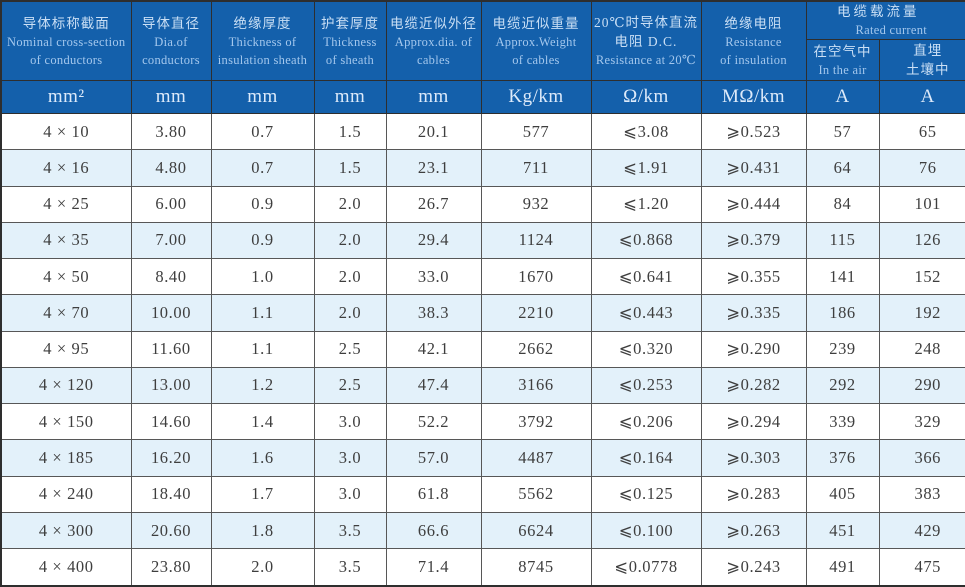 The width and height of the screenshot is (965, 587). What do you see at coordinates (433, 385) in the screenshot?
I see `table-cell: 47.4` at bounding box center [433, 385].